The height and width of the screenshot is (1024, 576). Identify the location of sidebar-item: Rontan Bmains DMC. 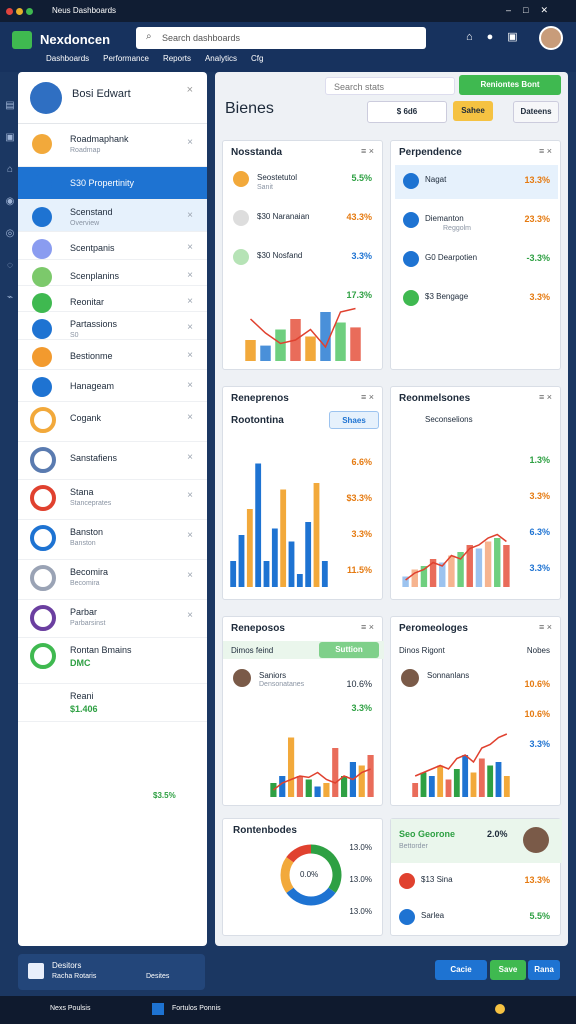
(112, 661).